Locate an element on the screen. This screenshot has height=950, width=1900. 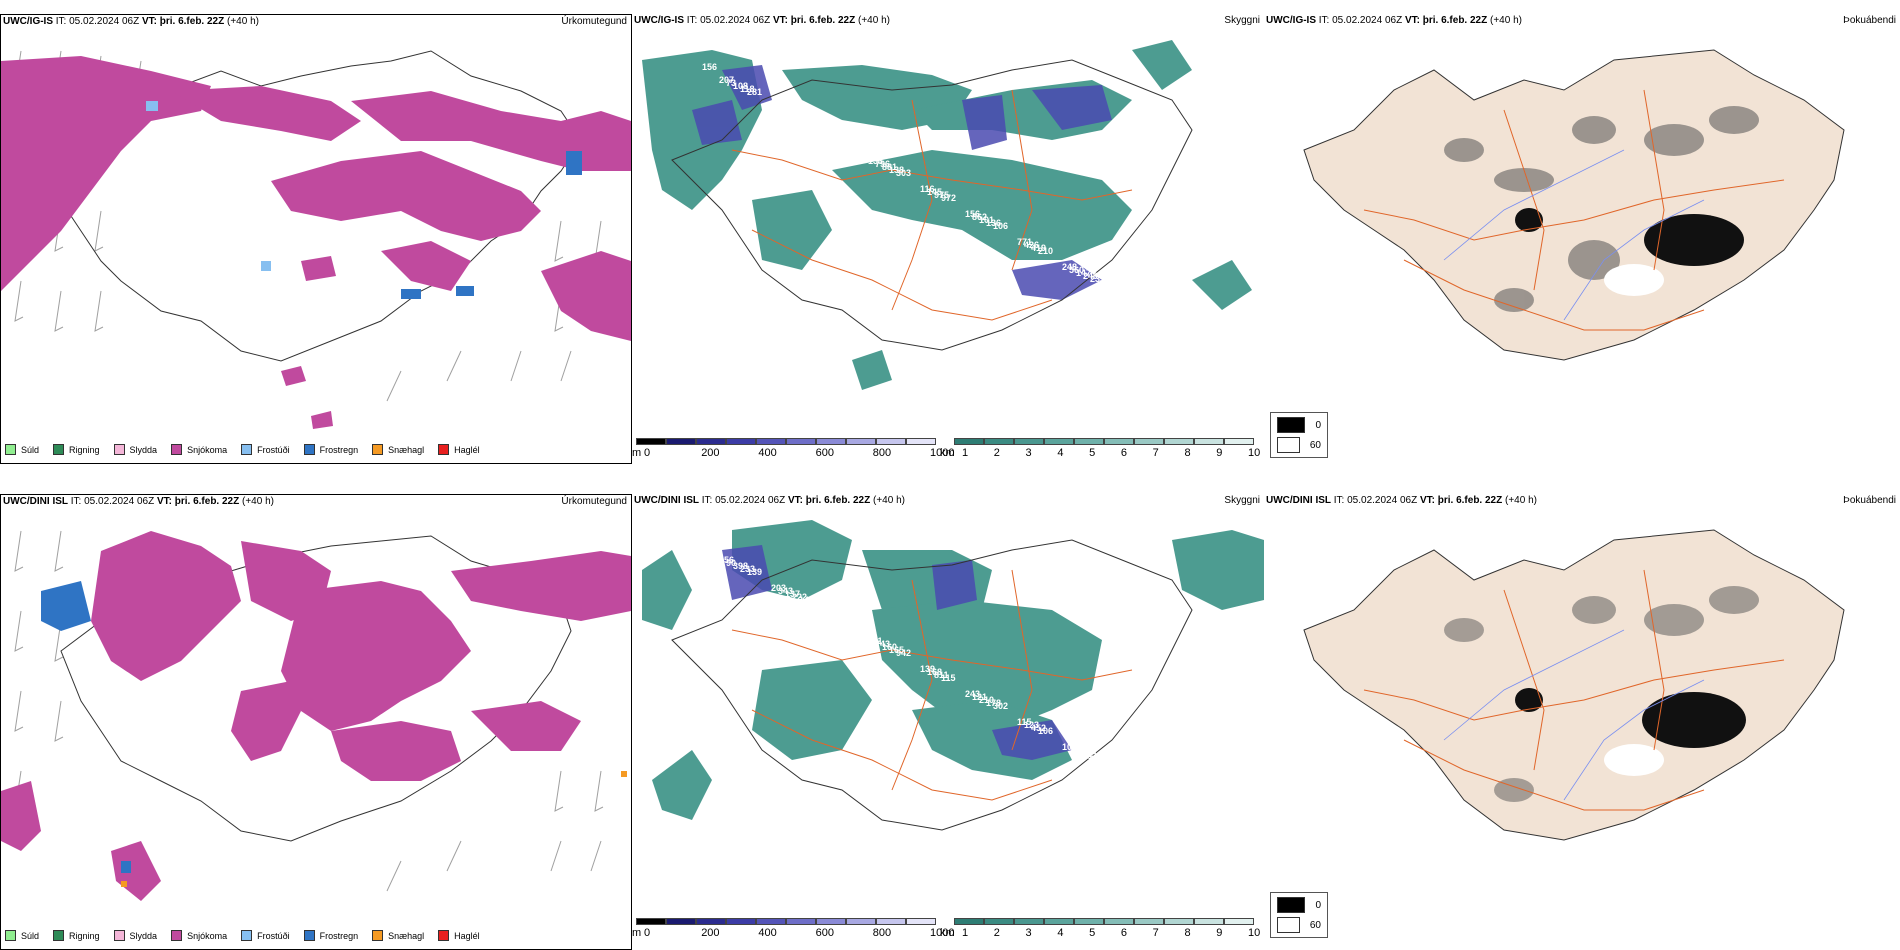
visibility-value-label: 199 is located at coordinates (1076, 750).